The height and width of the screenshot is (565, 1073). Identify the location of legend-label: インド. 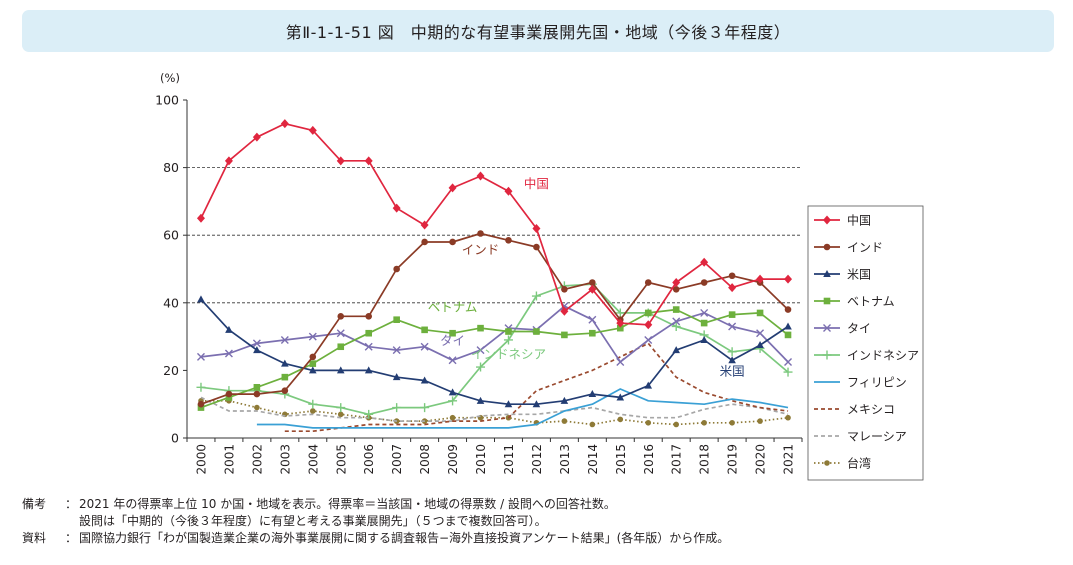
(865, 248).